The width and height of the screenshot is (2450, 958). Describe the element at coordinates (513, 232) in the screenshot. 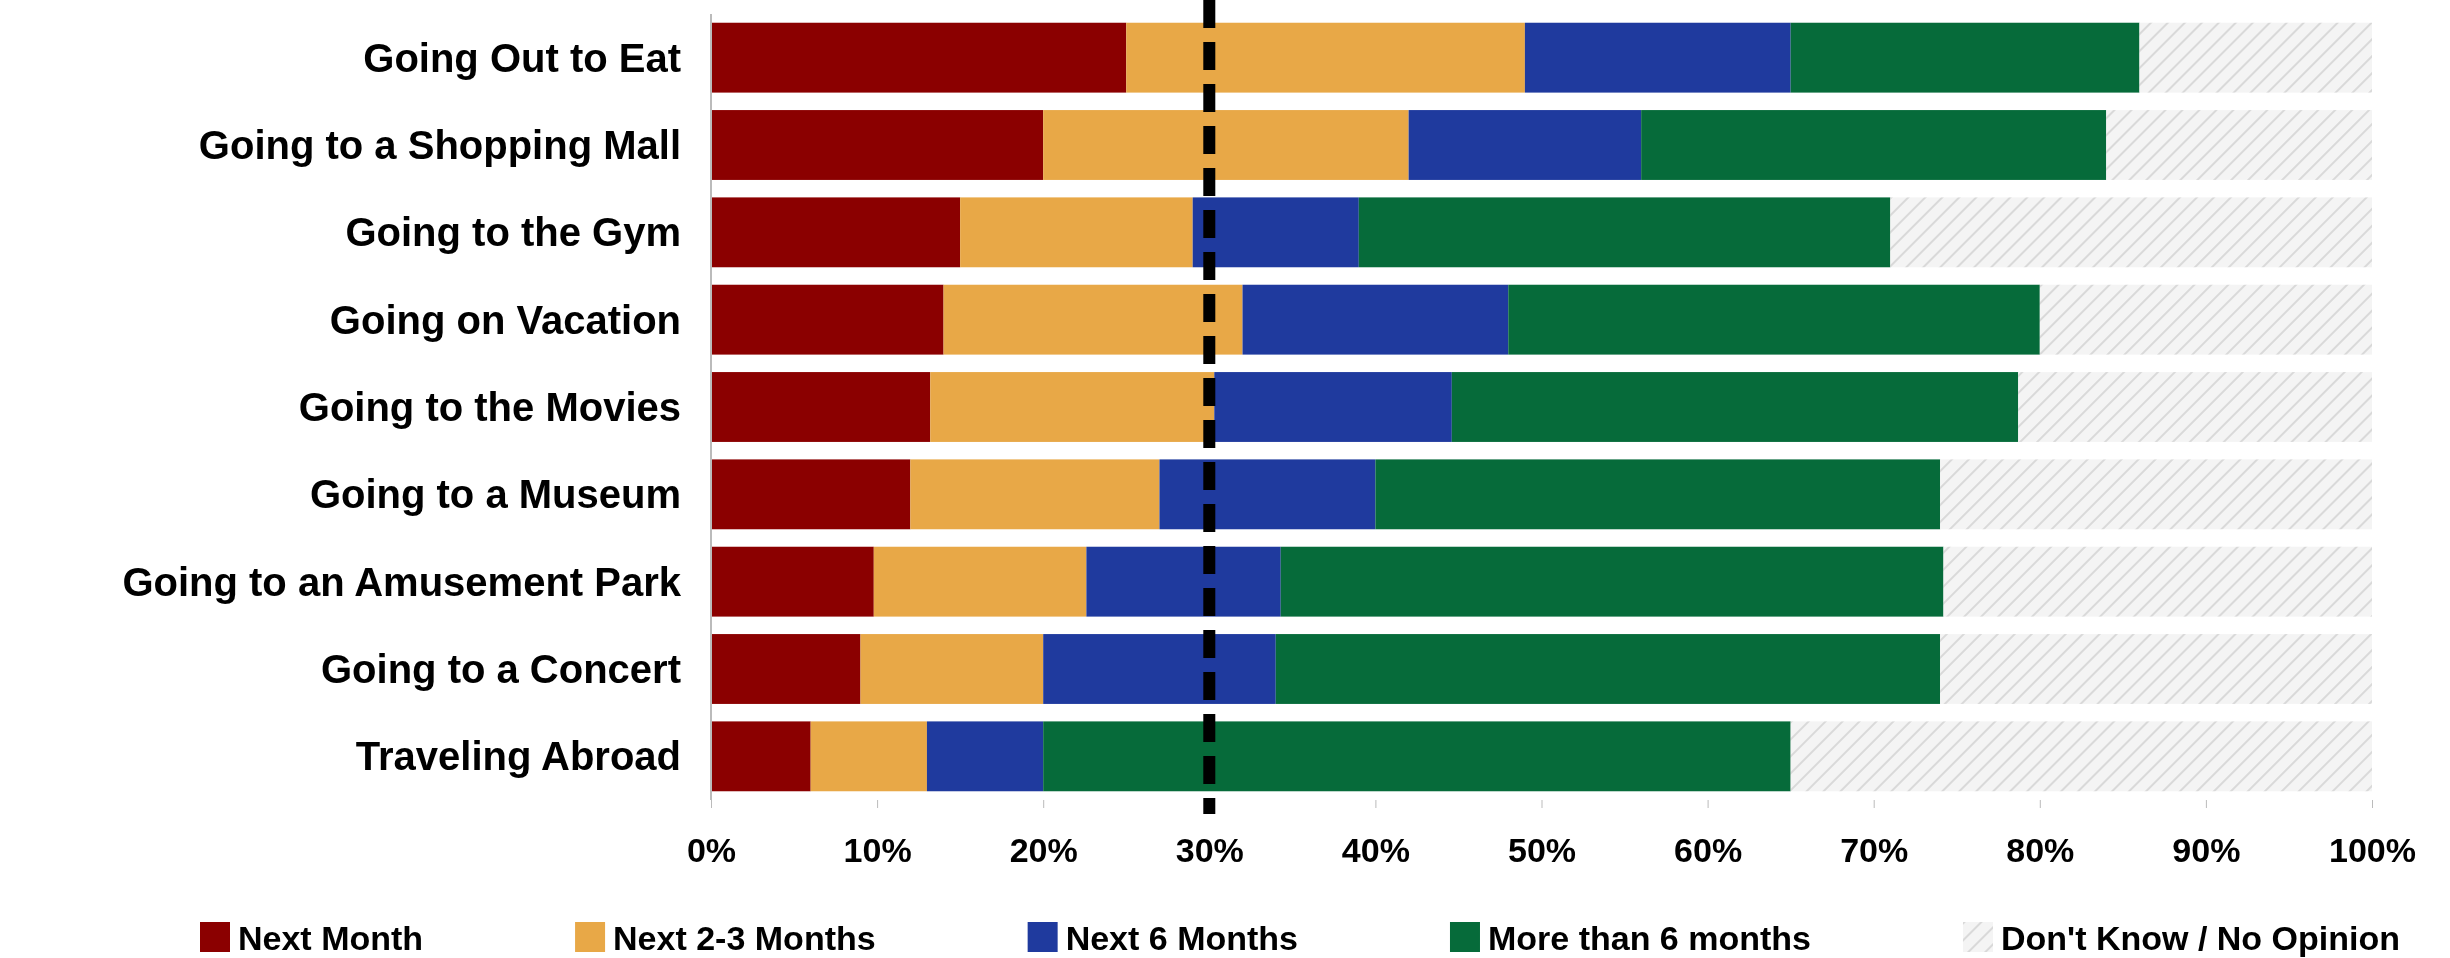

I see `y-tick-label: Going to the Gym` at that location.